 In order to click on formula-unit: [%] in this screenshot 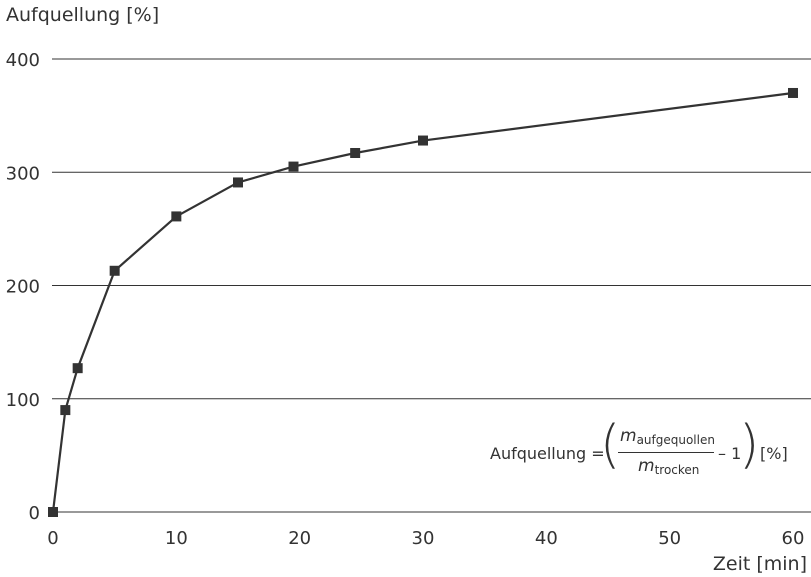, I will do `click(774, 453)`.